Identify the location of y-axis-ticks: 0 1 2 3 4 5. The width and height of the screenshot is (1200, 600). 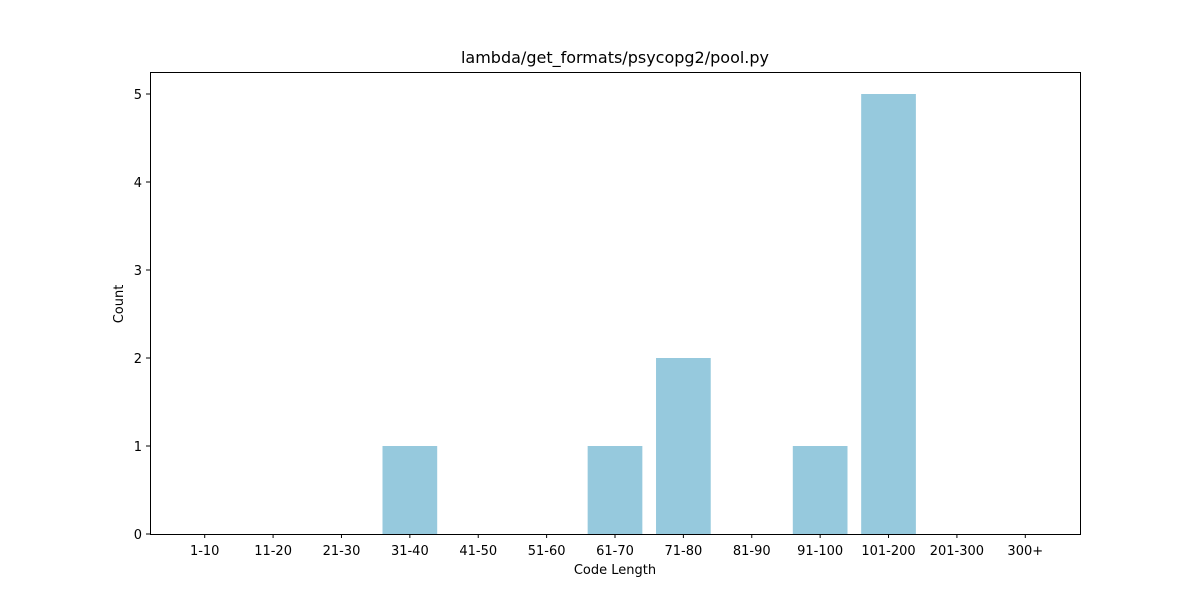
(142, 315).